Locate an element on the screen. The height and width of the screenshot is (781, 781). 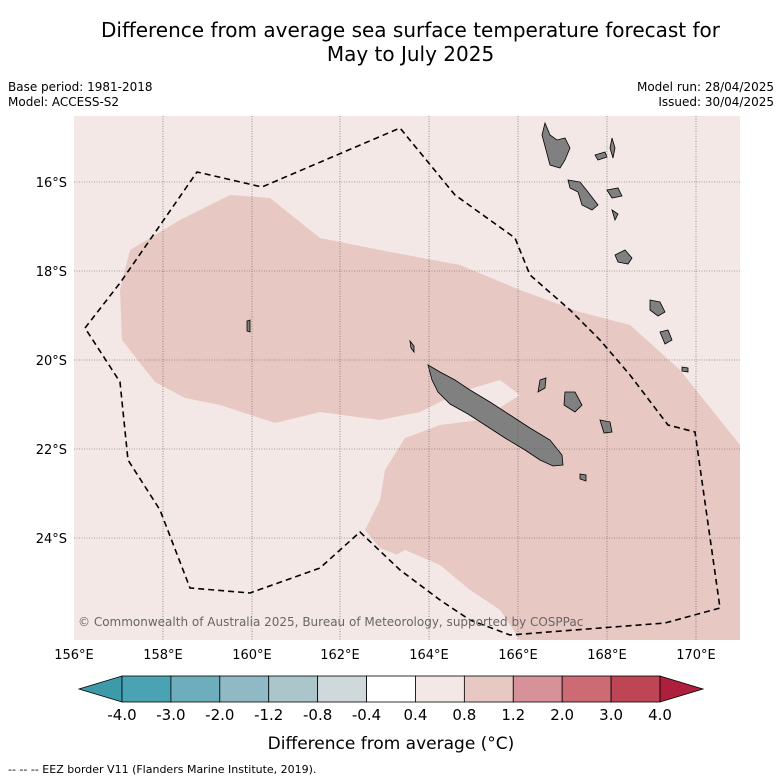
colorbar-tick-label: -1.2 is located at coordinates (268, 715).